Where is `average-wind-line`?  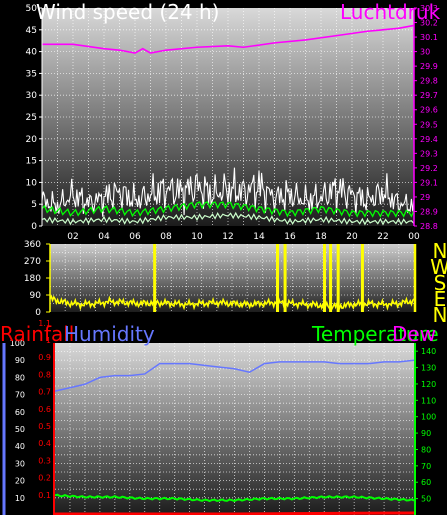 average-wind-line is located at coordinates (228, 209).